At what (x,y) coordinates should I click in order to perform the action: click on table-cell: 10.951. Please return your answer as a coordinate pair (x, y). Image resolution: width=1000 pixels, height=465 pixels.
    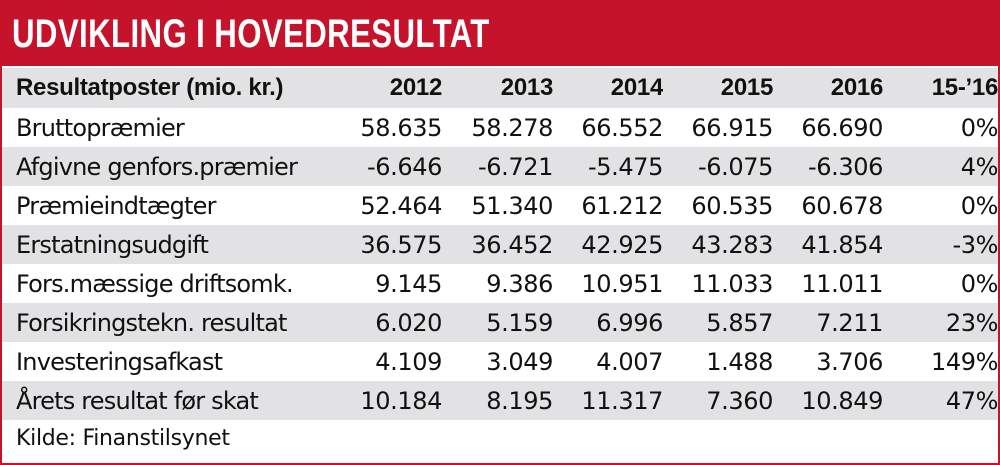
    Looking at the image, I should click on (622, 283).